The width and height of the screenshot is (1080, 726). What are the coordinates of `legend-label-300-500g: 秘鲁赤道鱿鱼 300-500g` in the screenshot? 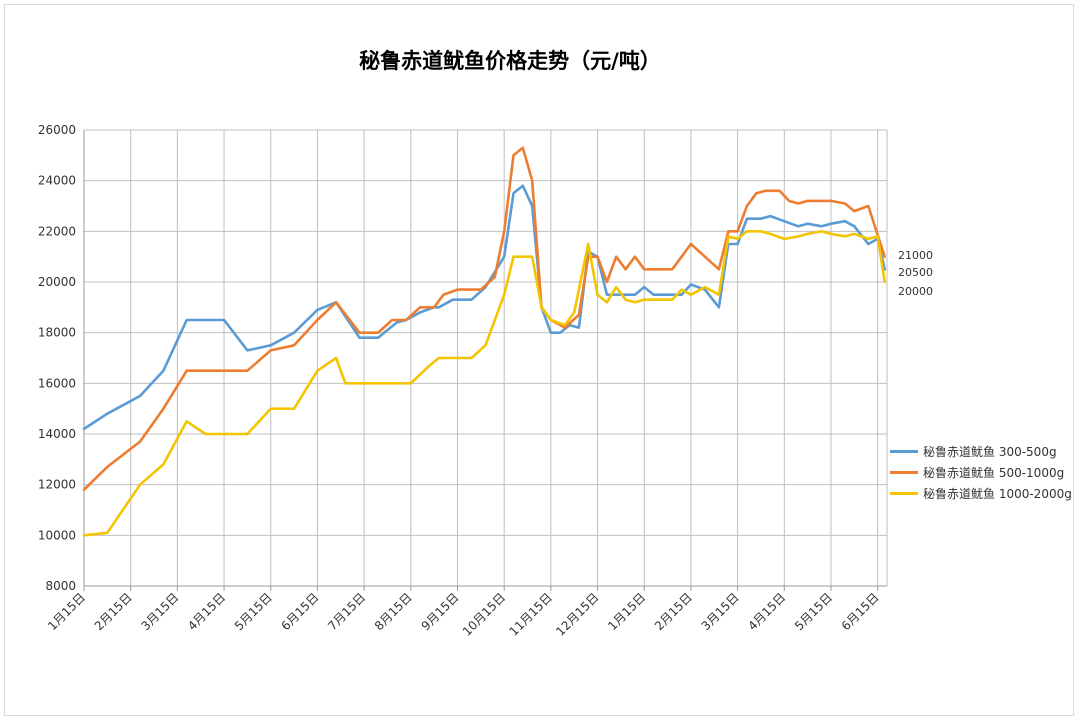 It's located at (990, 452).